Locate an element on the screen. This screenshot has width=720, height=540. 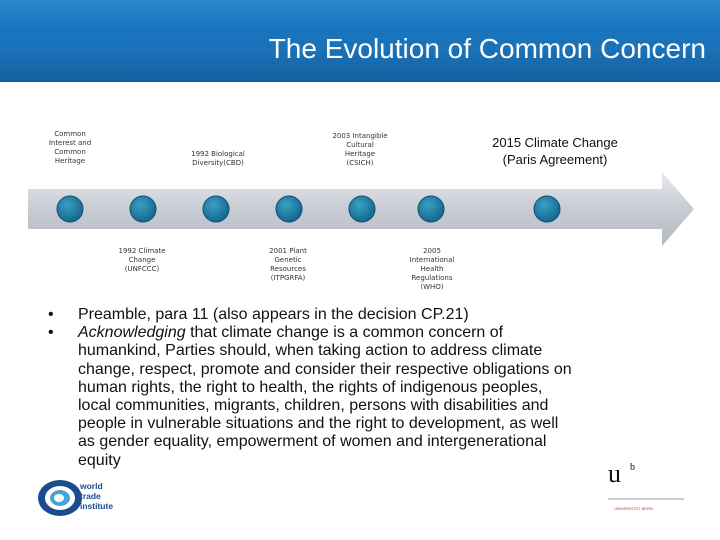
label-line: Diversity(CBD) is located at coordinates (218, 163).